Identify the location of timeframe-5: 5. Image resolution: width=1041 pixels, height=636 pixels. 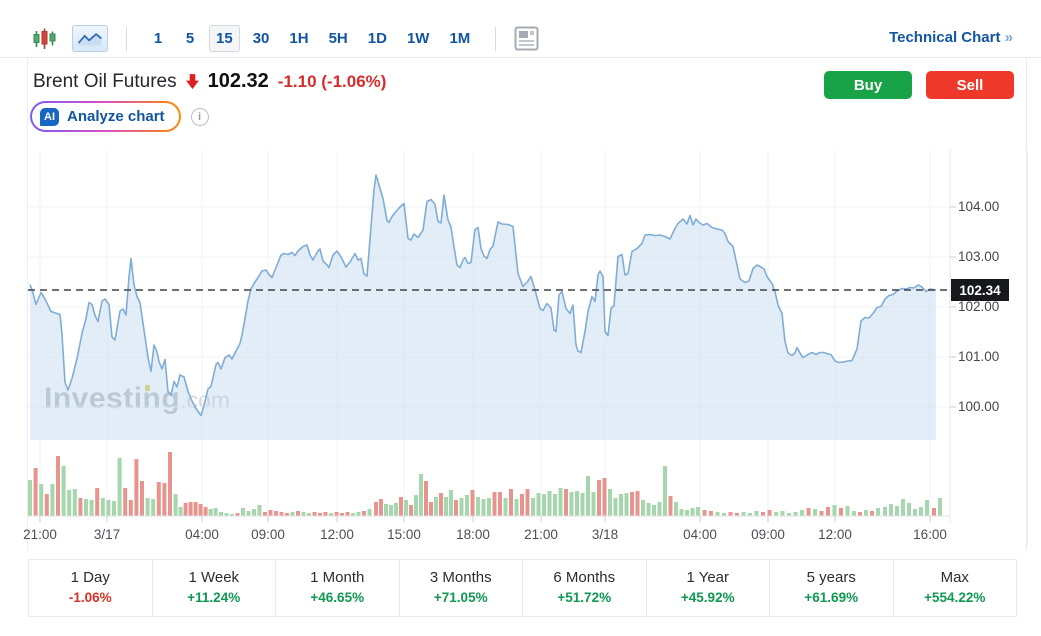
(190, 38).